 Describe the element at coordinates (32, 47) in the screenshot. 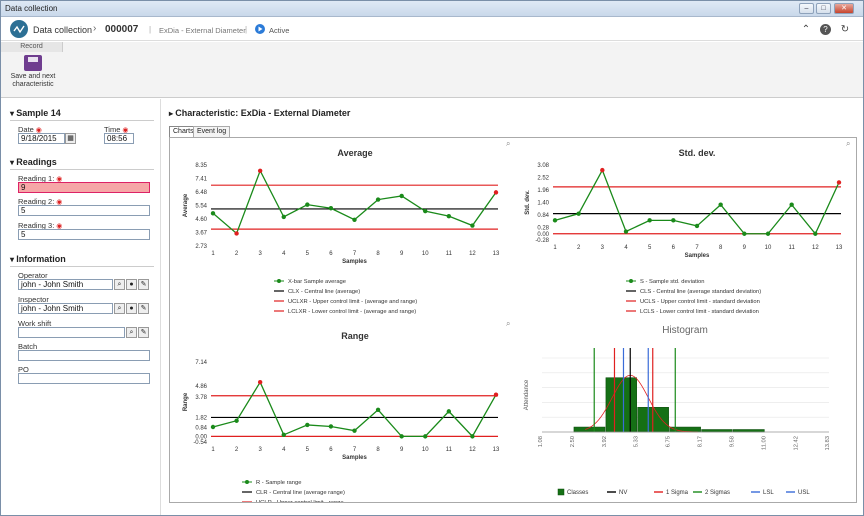

I see `ribbon-tab-record: Record` at that location.